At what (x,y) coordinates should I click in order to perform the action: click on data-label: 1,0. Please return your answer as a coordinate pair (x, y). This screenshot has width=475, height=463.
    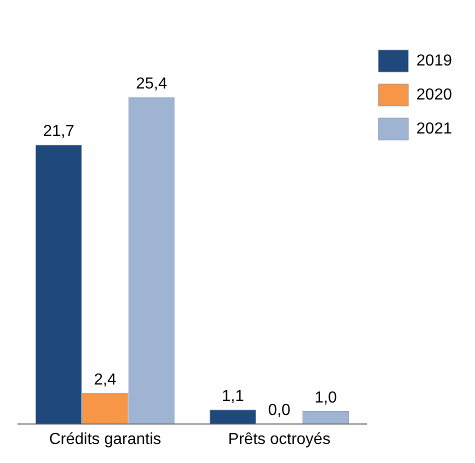
    Looking at the image, I should click on (325, 397).